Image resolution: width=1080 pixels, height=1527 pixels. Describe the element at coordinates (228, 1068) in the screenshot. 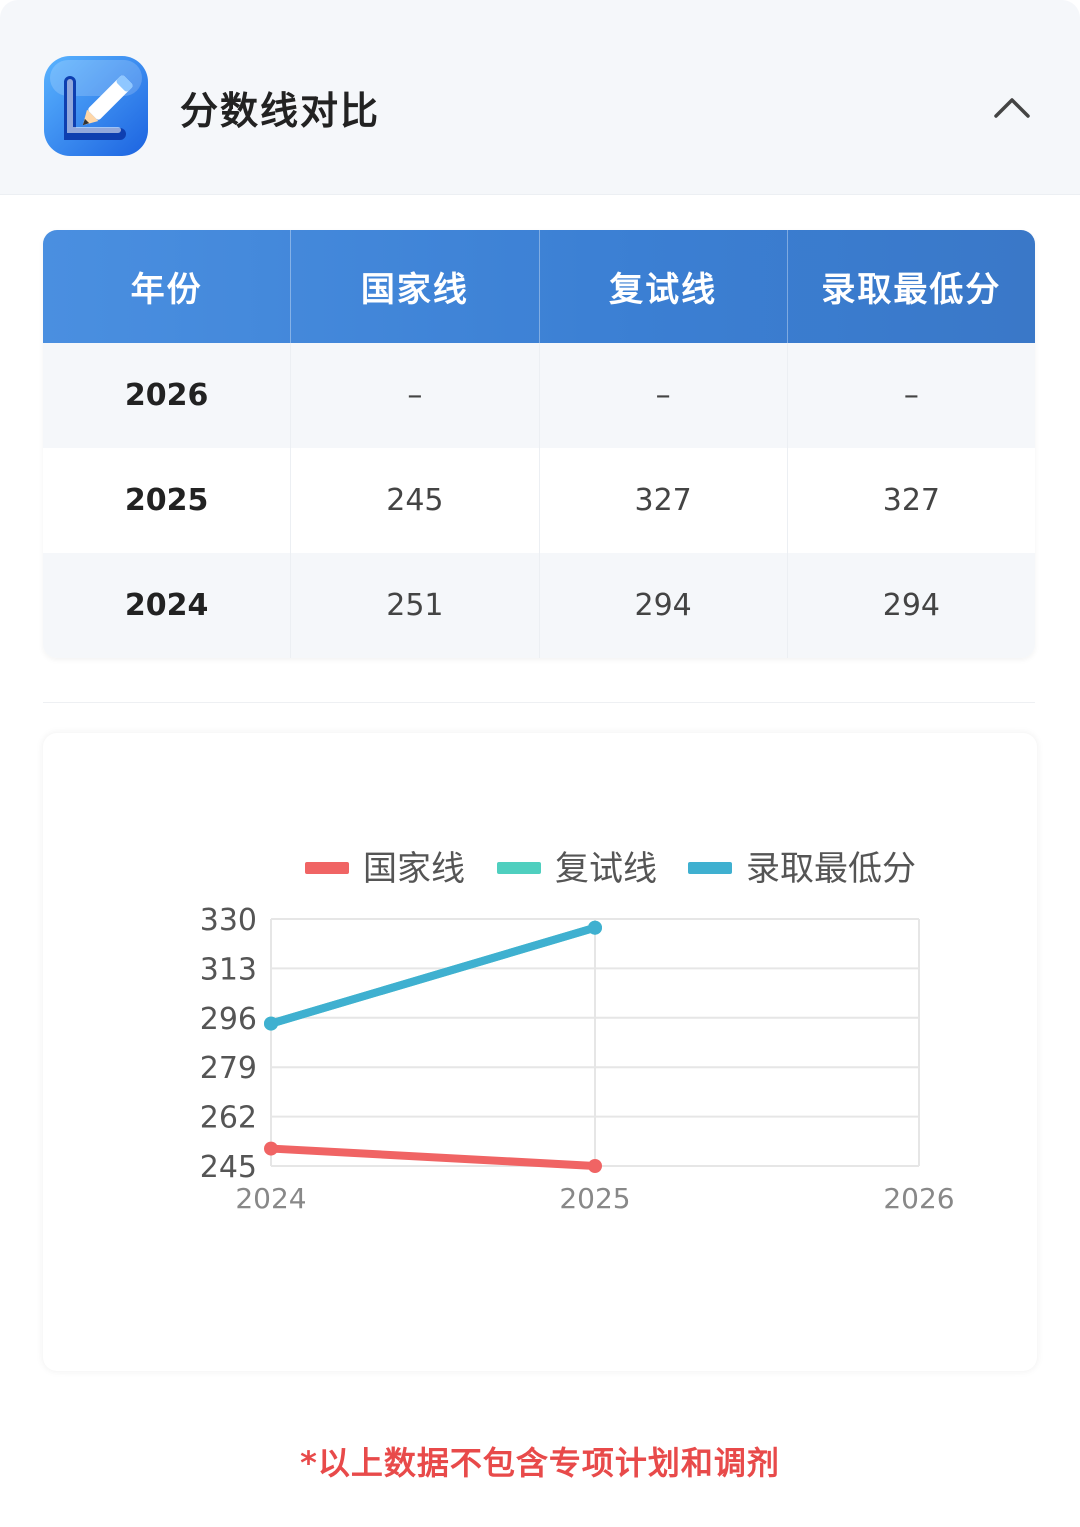

I see `y-tick-label: 279` at that location.